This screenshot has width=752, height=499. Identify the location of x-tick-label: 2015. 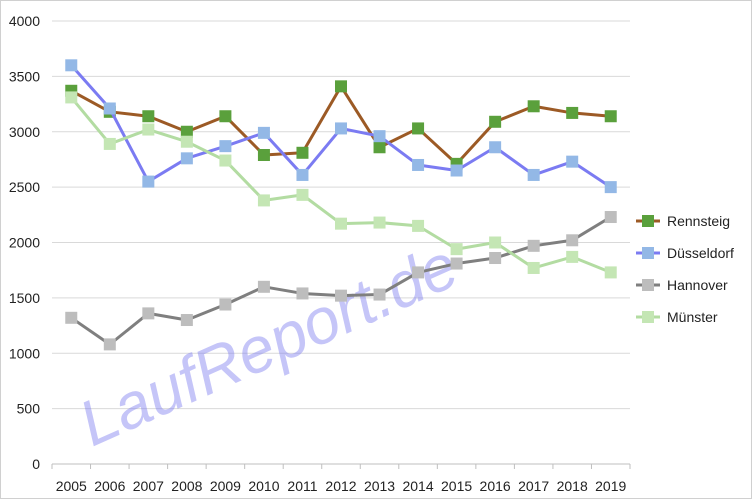
(456, 486).